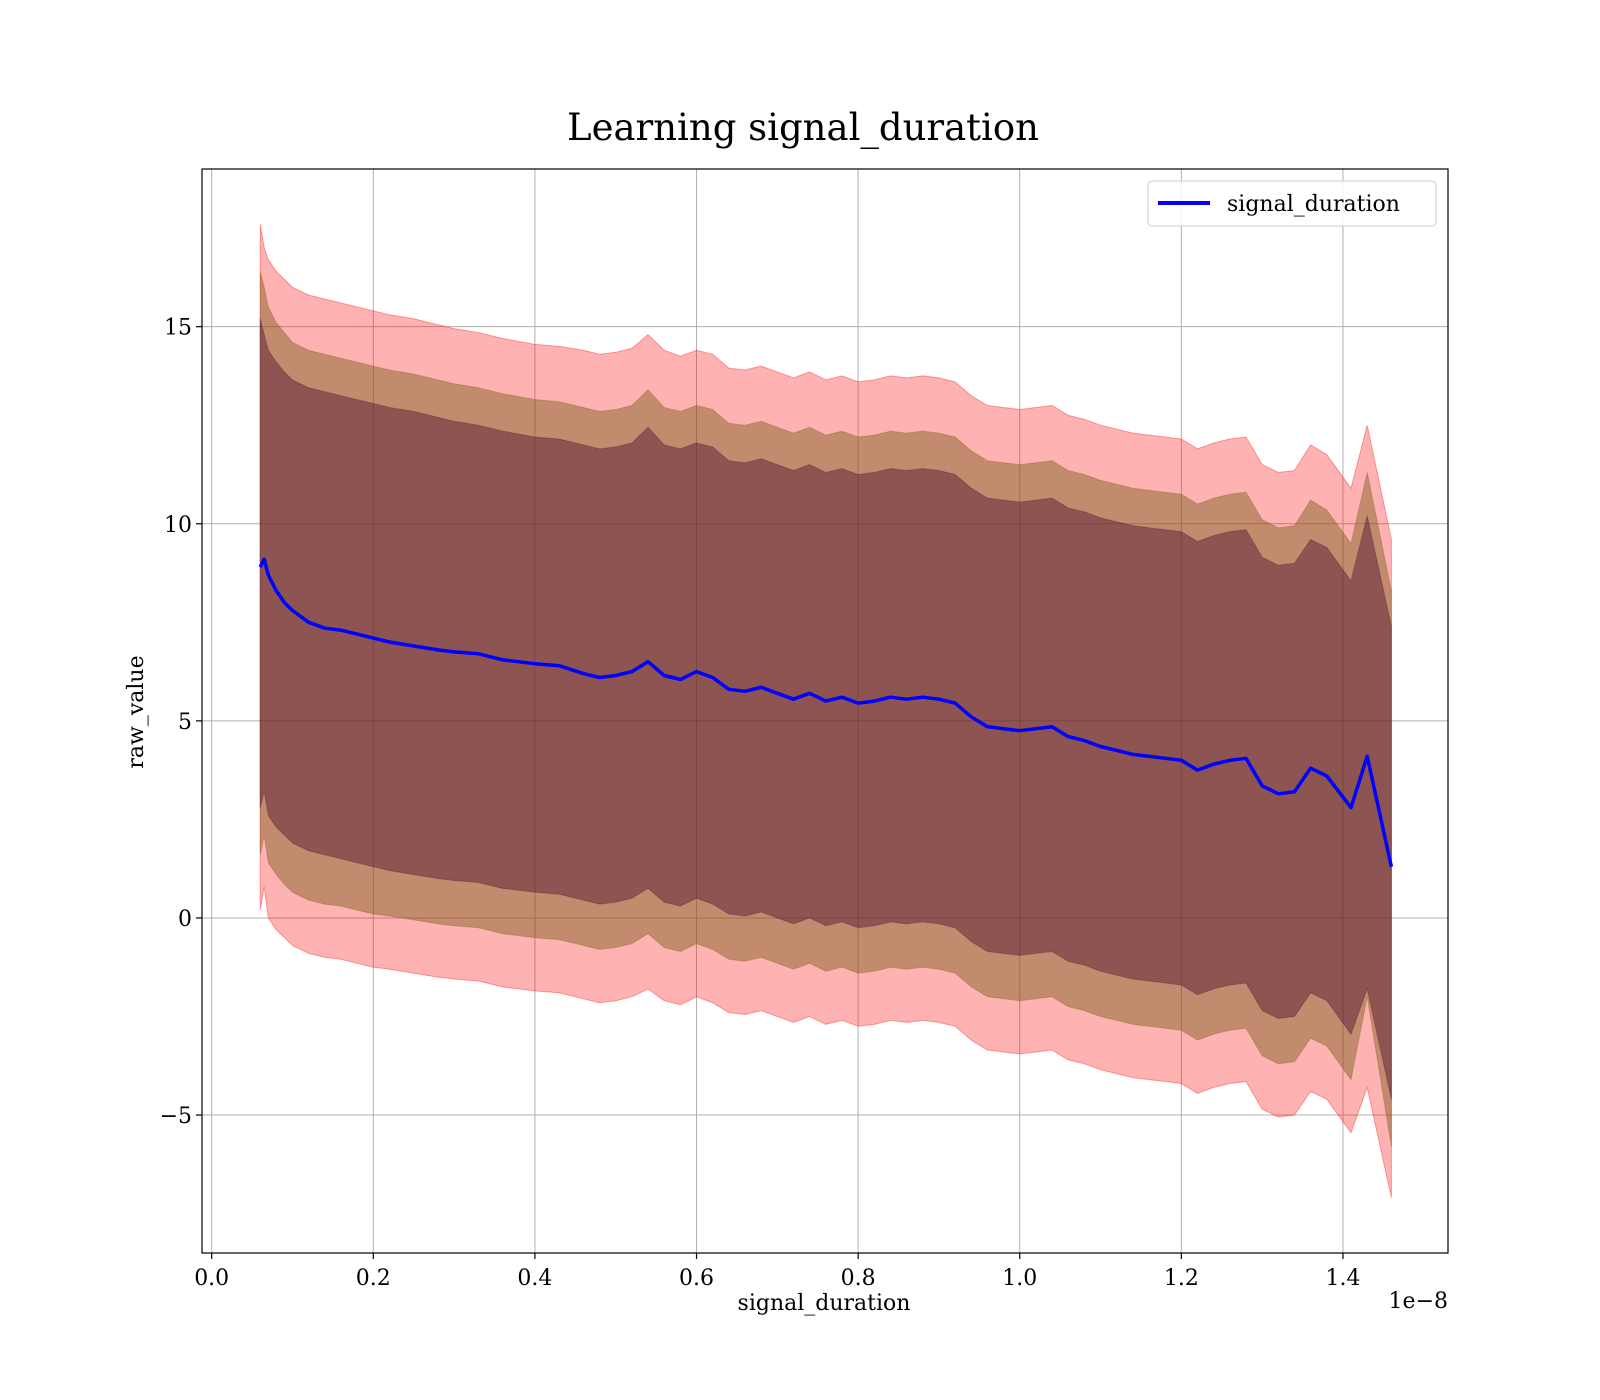  Describe the element at coordinates (1181, 1278) in the screenshot. I see `x-tick-label-6: 1.2` at that location.